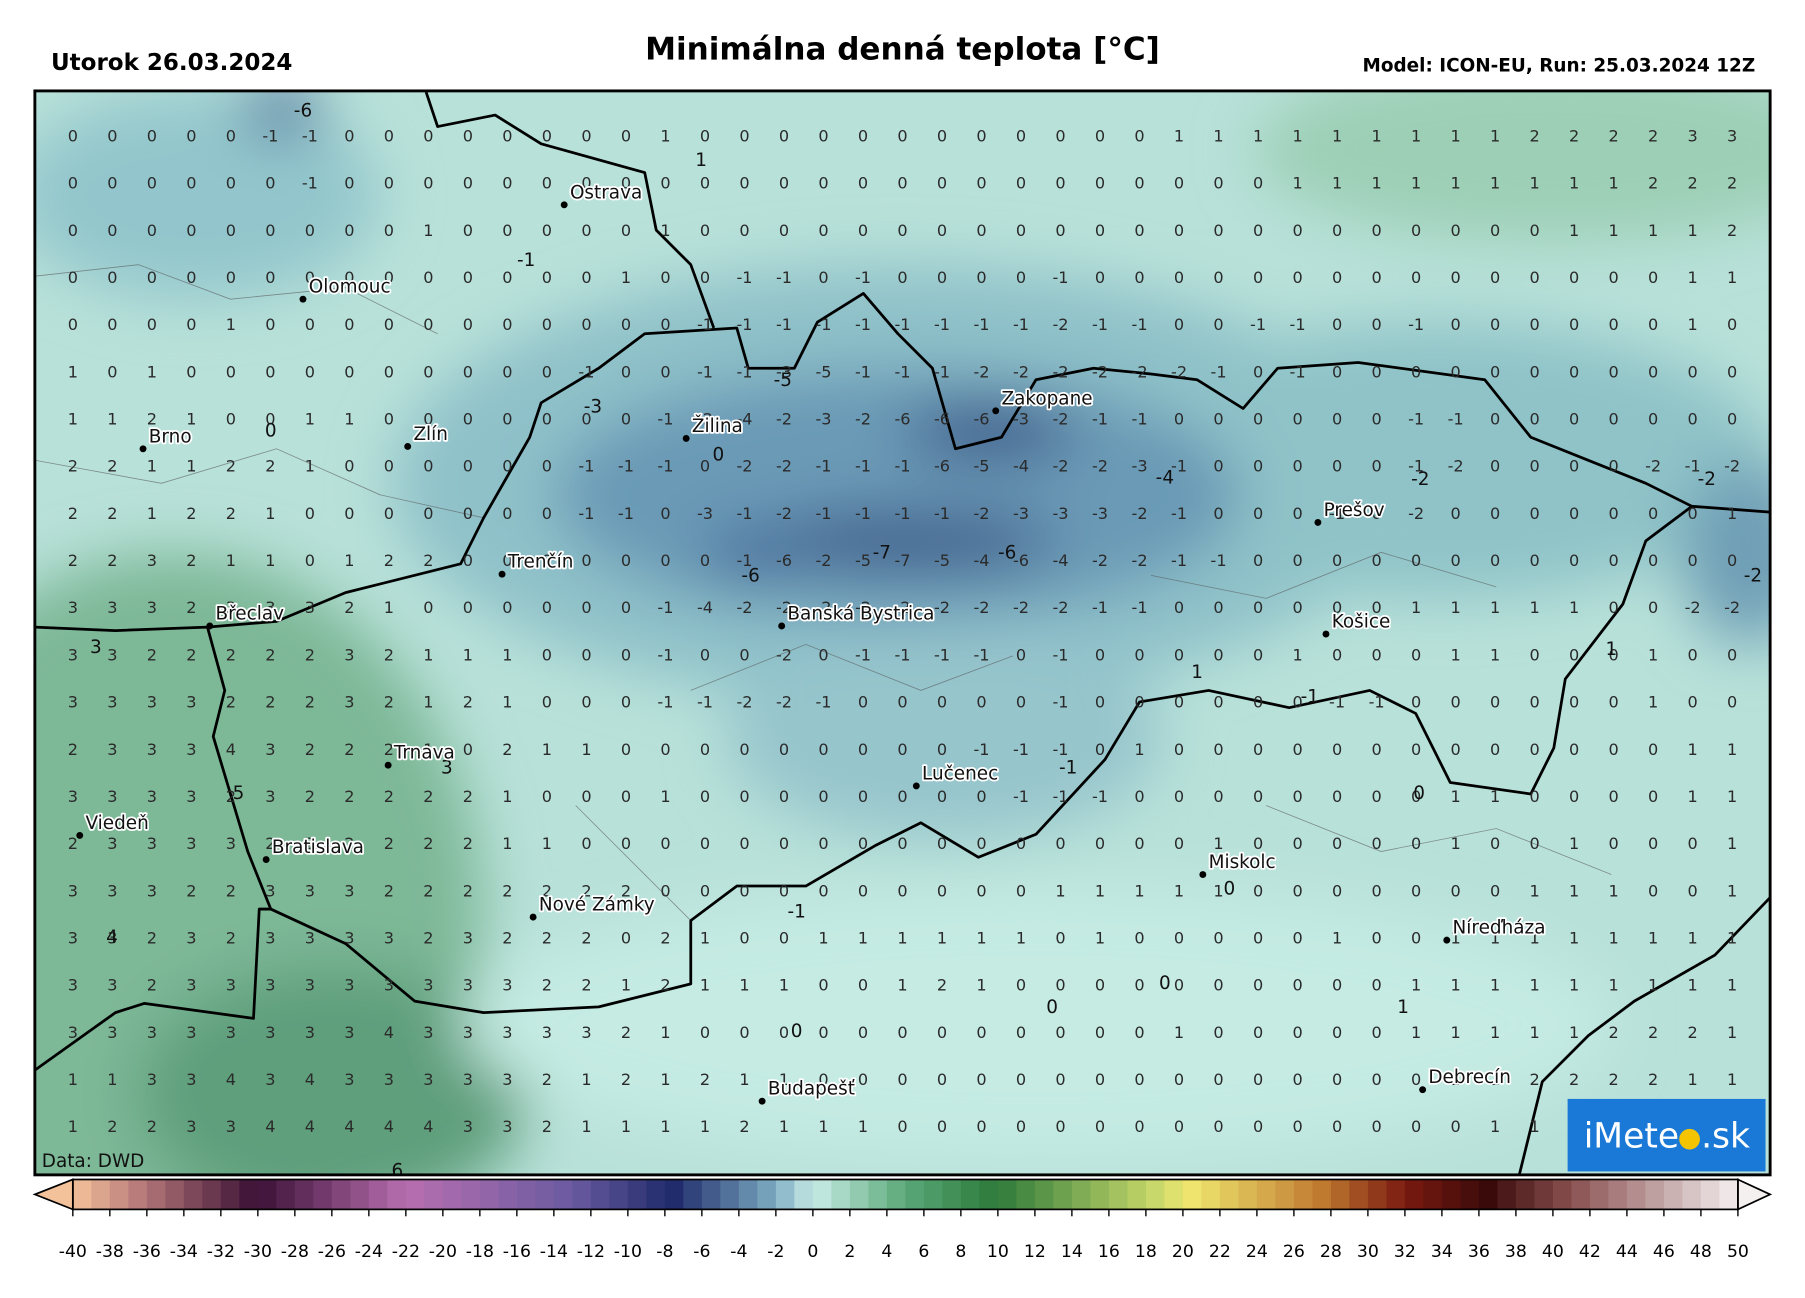 This screenshot has height=1298, width=1805. Describe the element at coordinates (701, 160) in the screenshot. I see `extreme-value: 1` at that location.